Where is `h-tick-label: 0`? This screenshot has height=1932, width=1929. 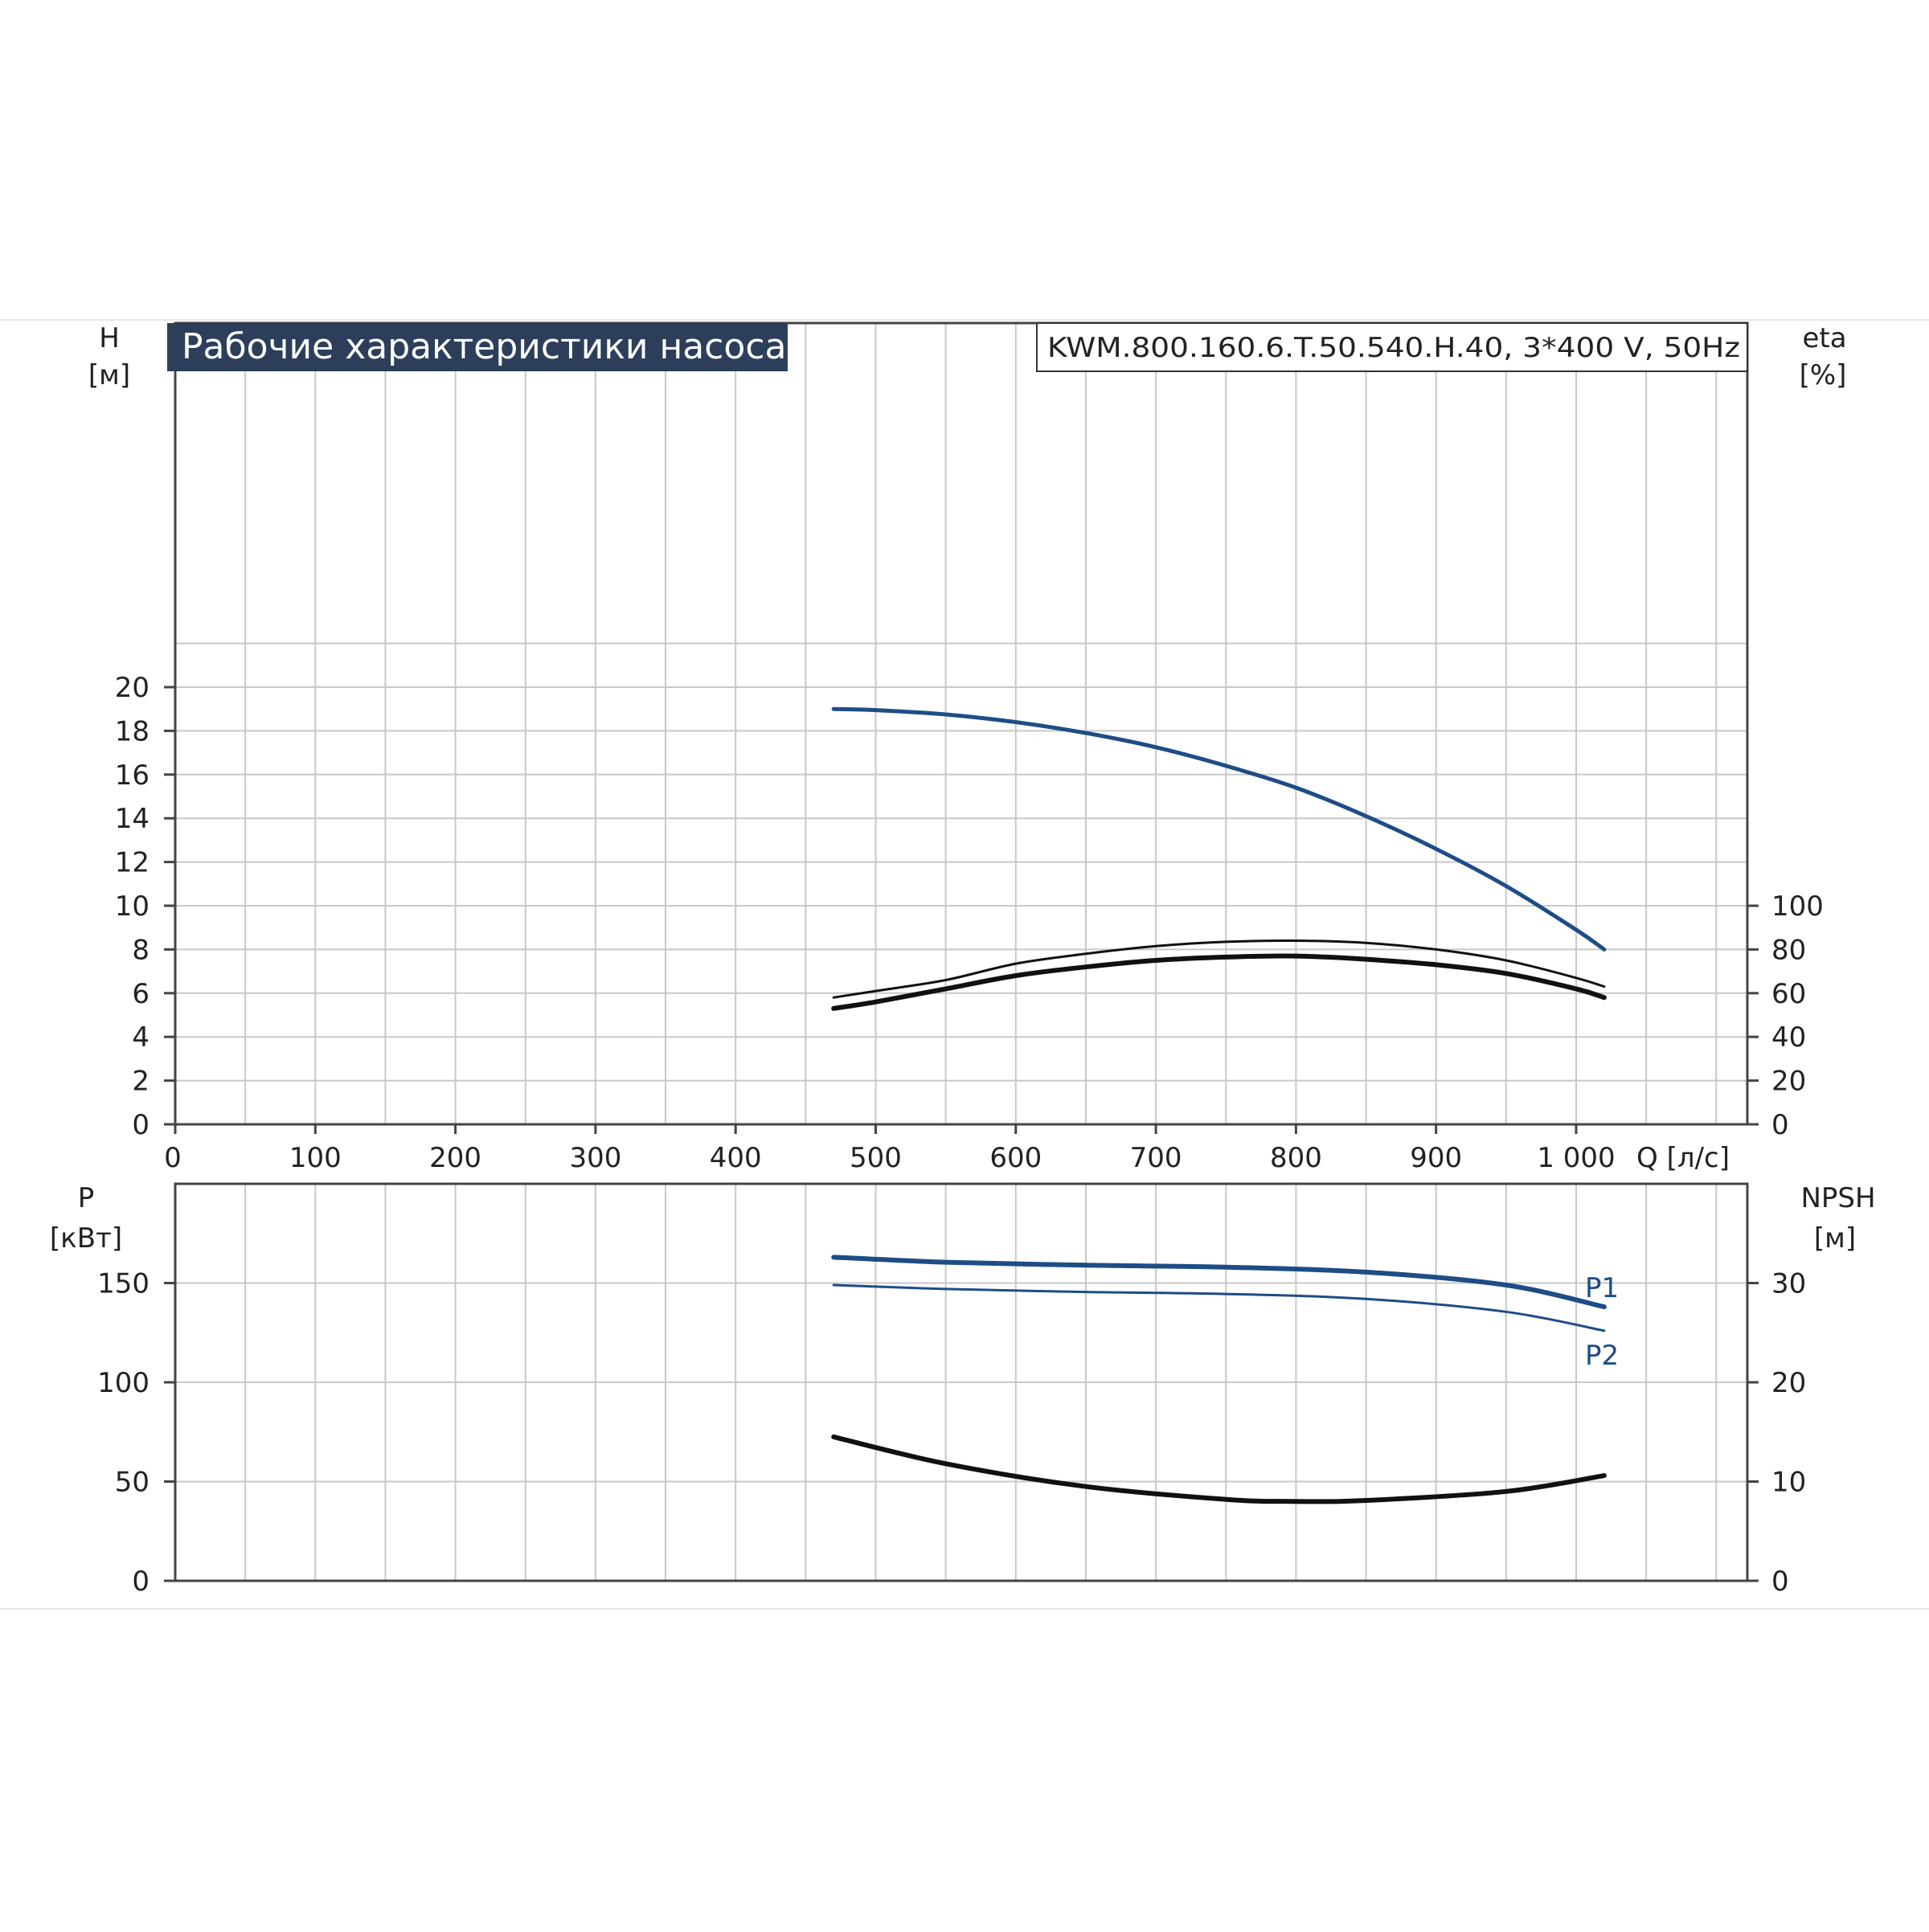
h-tick-label: 0 is located at coordinates (140, 1125).